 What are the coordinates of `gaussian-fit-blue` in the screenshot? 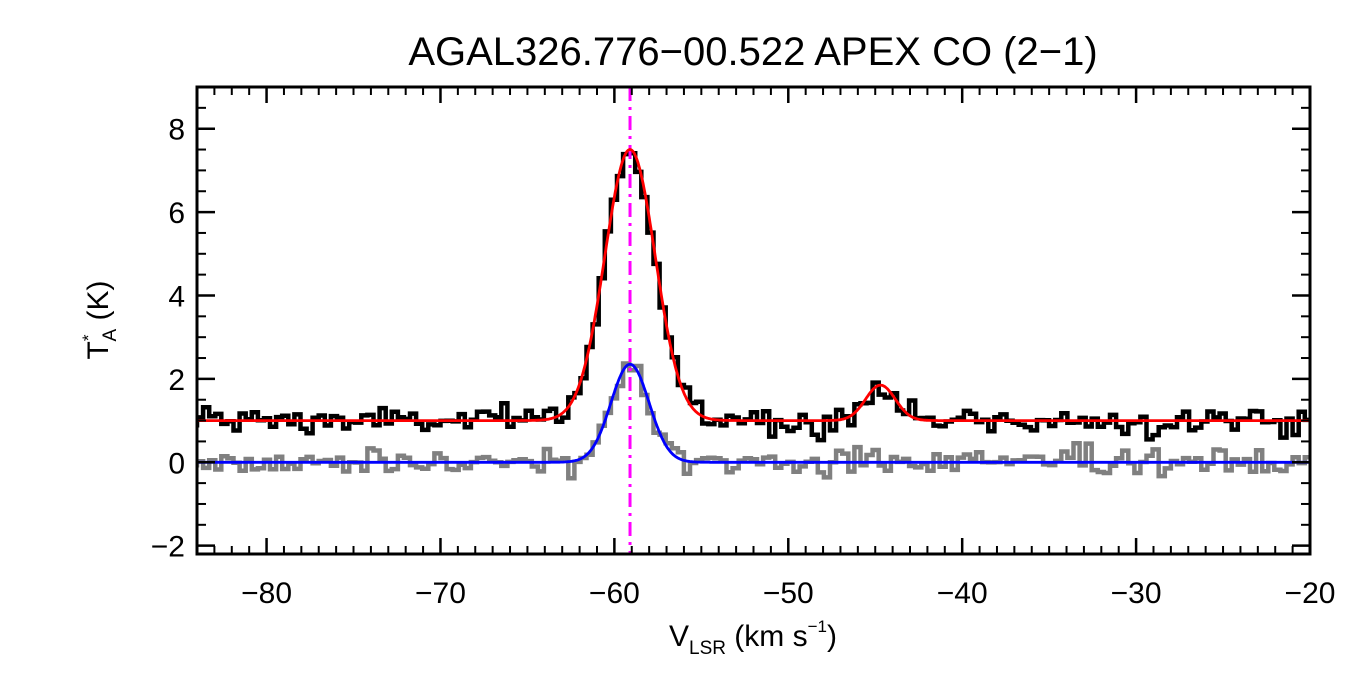 It's located at (753, 413).